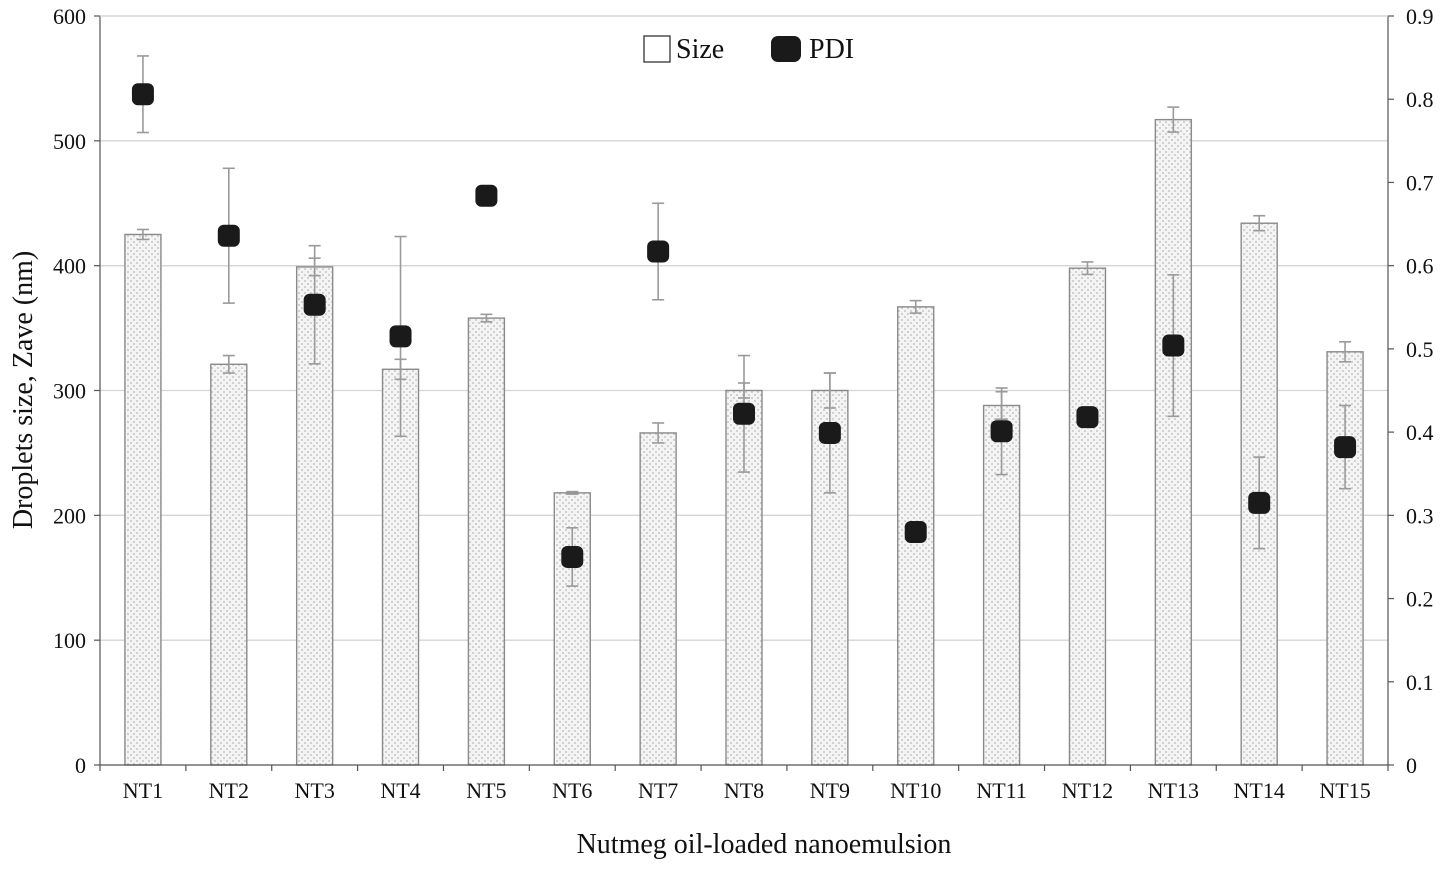  I want to click on y-tick-label-right: 0.2, so click(1420, 599).